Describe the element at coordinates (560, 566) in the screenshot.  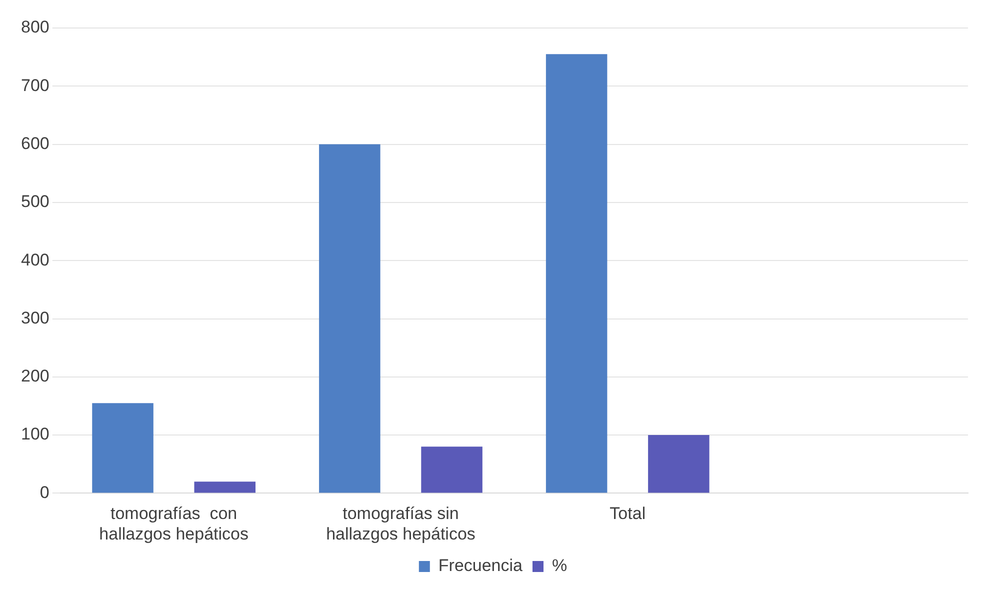
I see `legend-label: %` at that location.